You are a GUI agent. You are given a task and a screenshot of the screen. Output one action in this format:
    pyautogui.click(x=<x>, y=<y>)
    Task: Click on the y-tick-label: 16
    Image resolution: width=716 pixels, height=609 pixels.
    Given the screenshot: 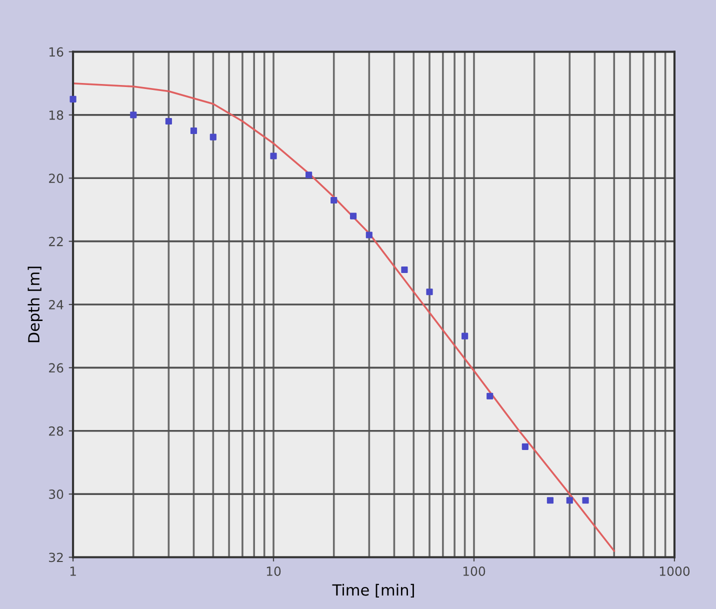 What is the action you would take?
    pyautogui.click(x=56, y=52)
    